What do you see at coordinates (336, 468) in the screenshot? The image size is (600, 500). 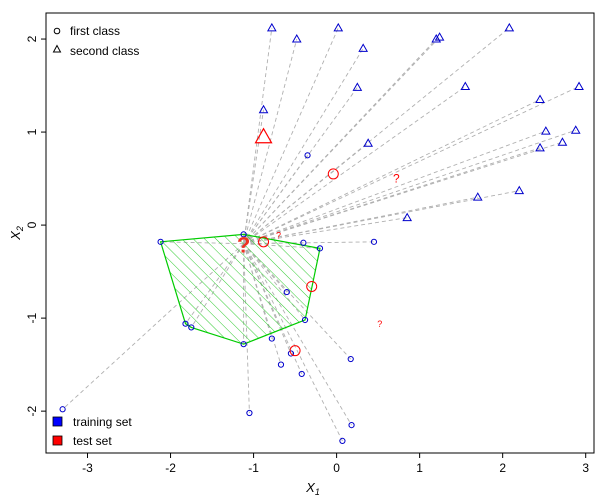 I see `x-tick-label: 0` at bounding box center [336, 468].